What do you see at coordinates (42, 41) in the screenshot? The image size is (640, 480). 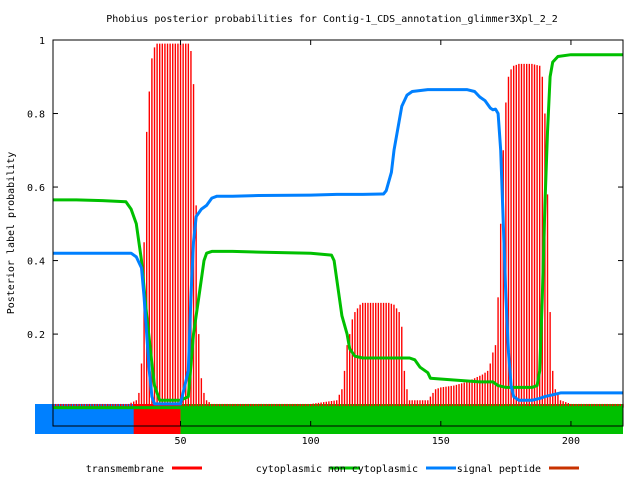 I see `y-tick-label: 1` at bounding box center [42, 41].